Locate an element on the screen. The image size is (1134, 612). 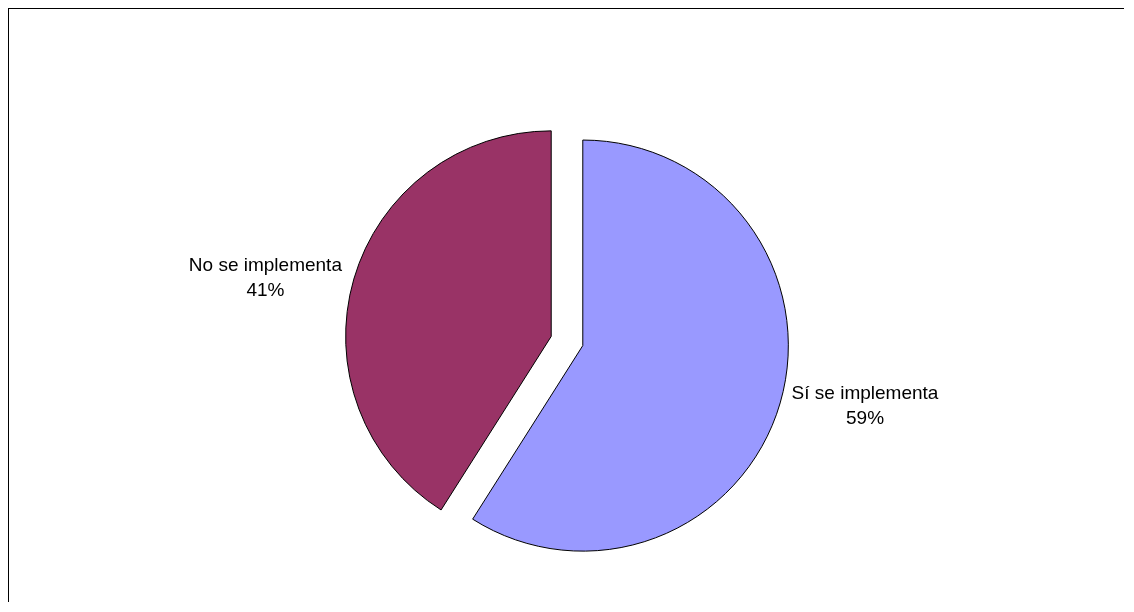
slice-label: No se implementa is located at coordinates (265, 265).